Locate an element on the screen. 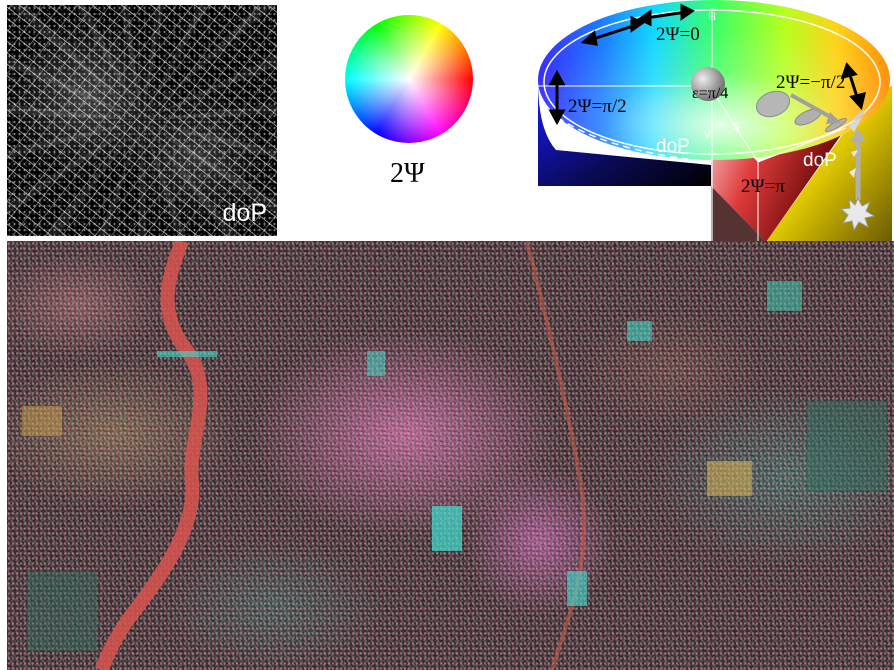  dop-texture is located at coordinates (142, 120).